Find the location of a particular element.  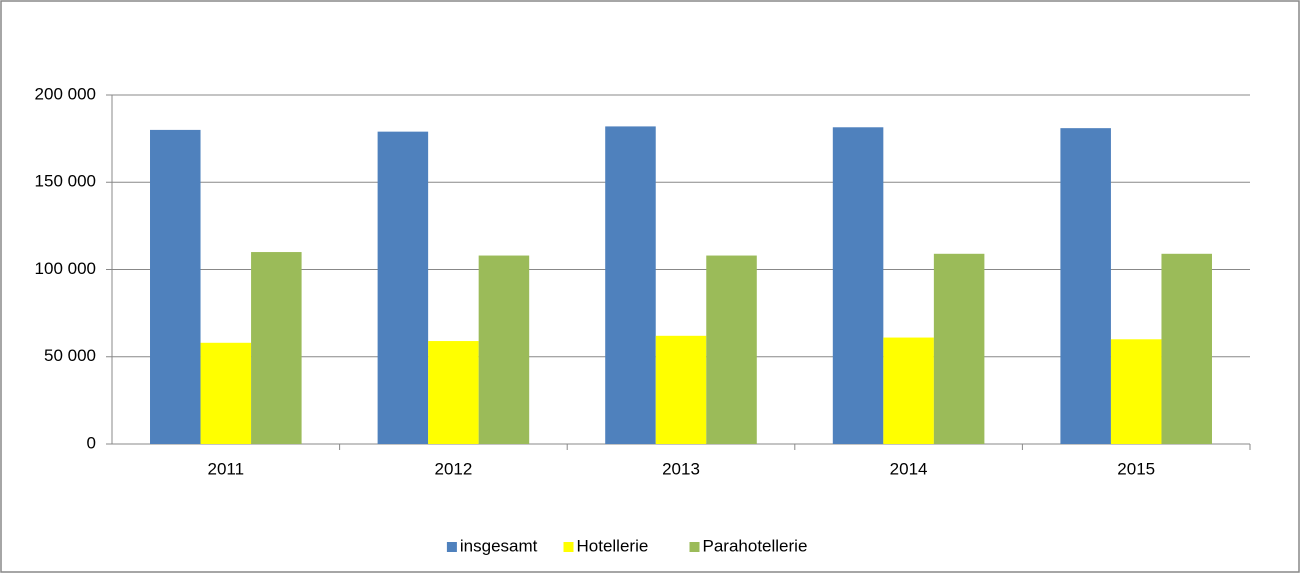

x-tick-label: 2012 is located at coordinates (453, 468).